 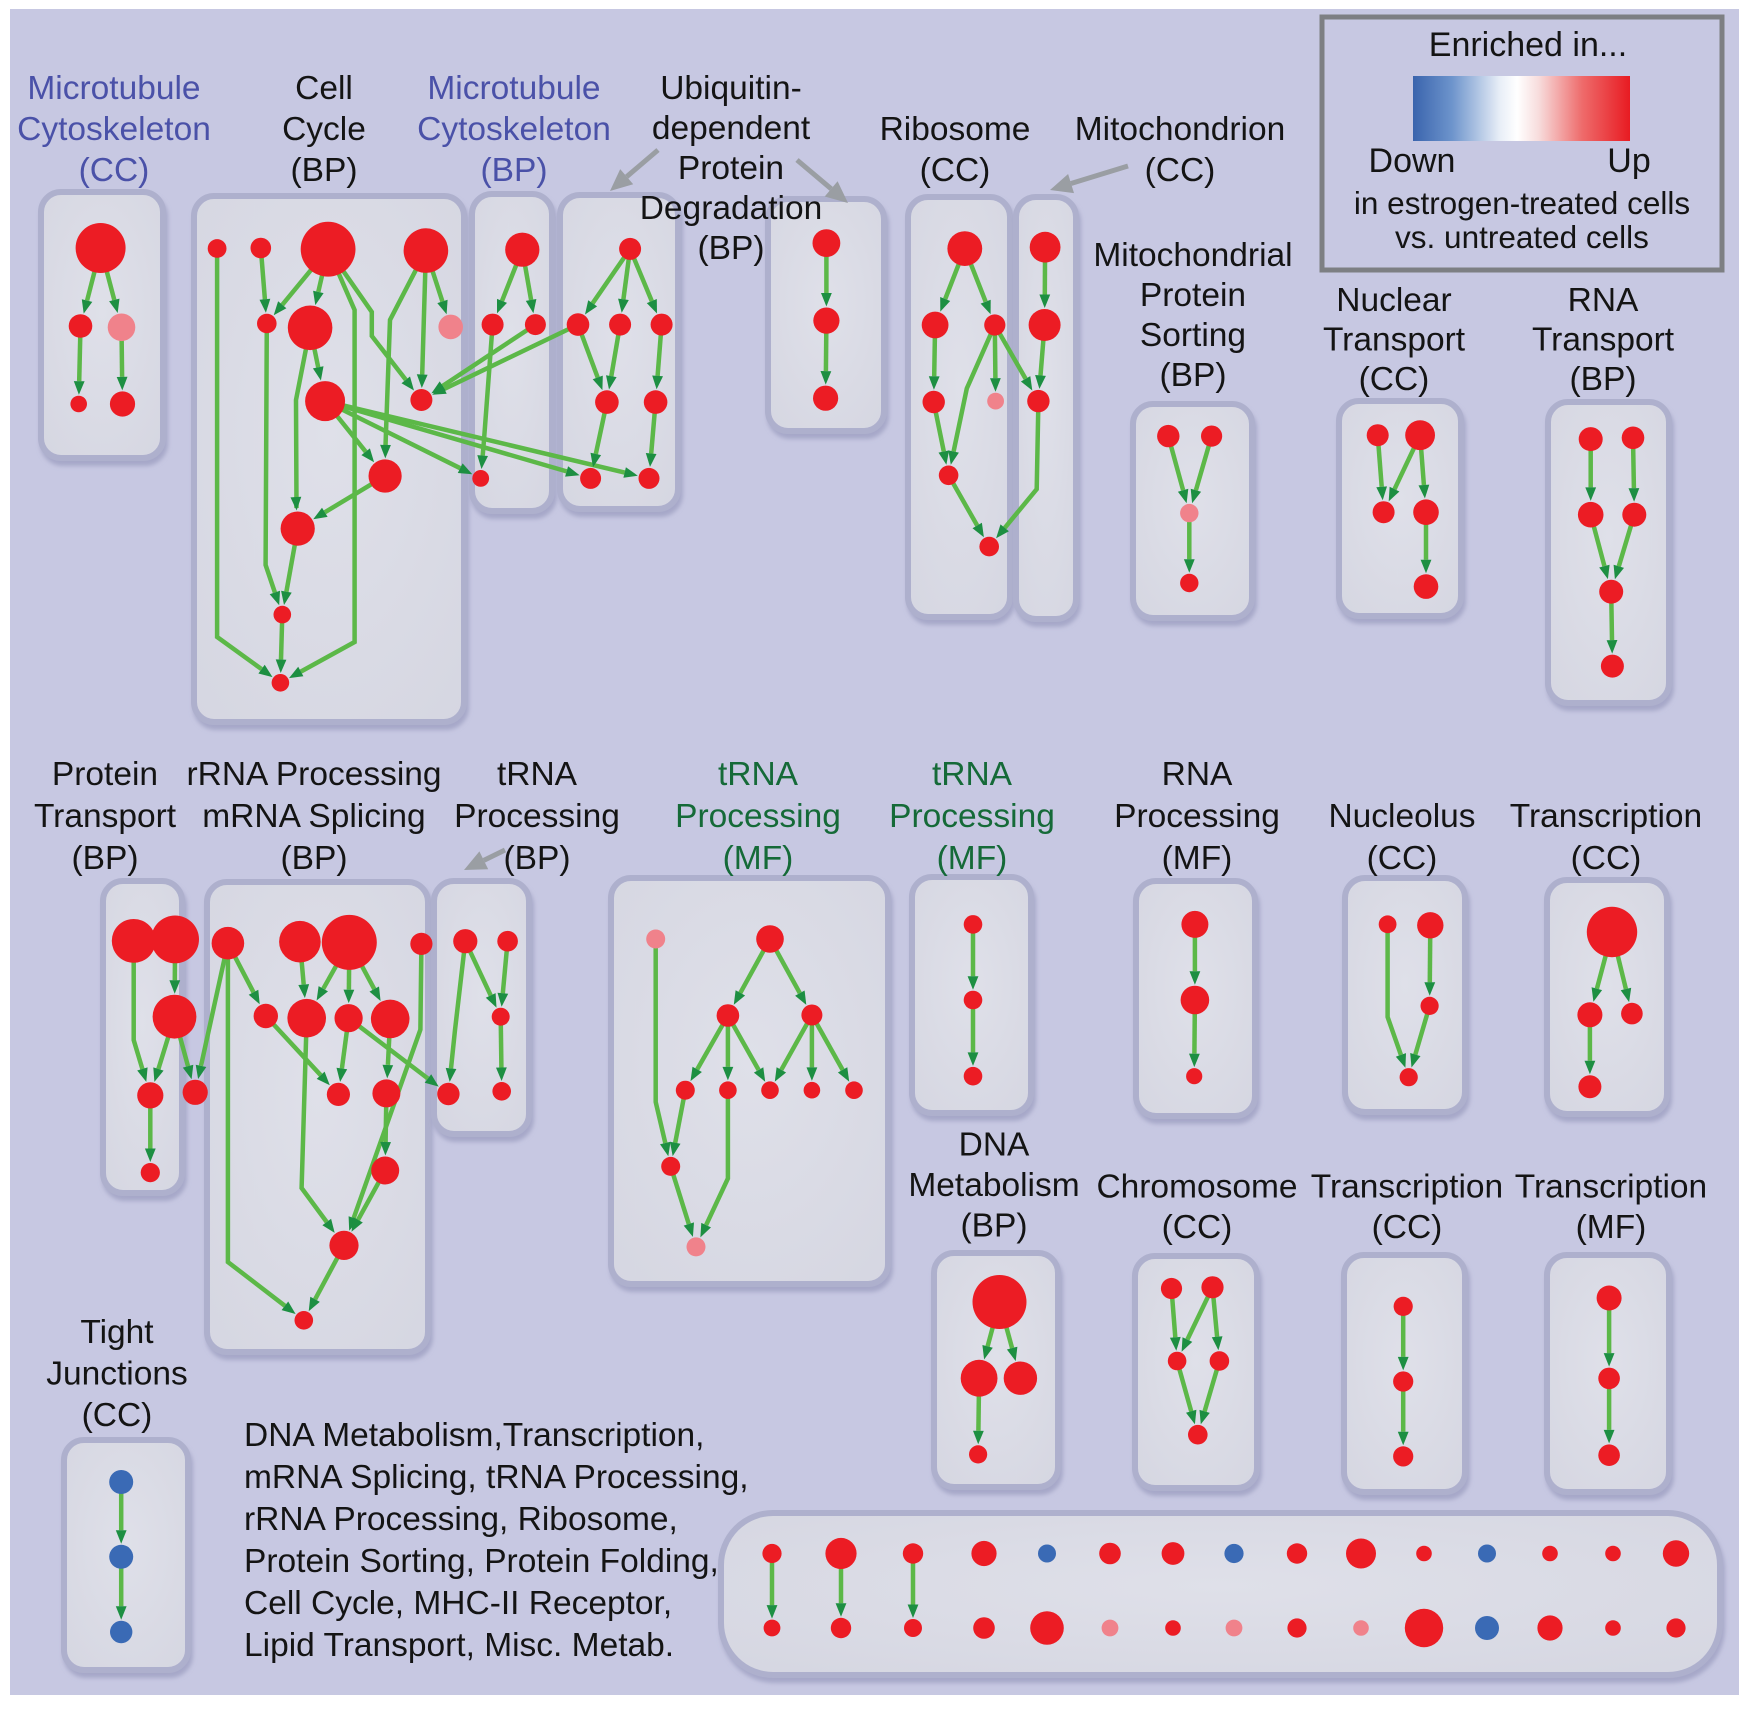 I want to click on svg-text: Degradation, so click(x=731, y=208).